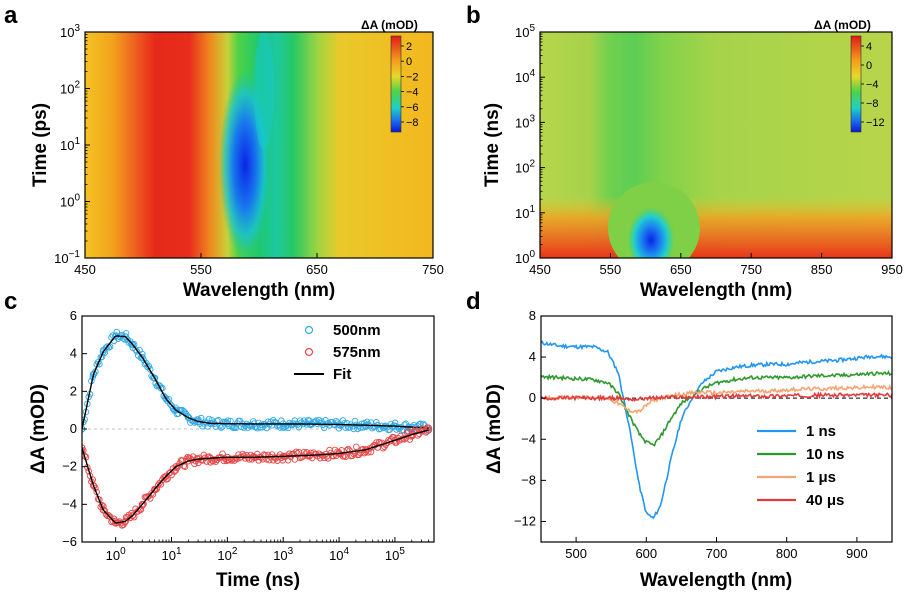 Image resolution: width=918 pixels, height=597 pixels. I want to click on d-xtick-label: 800, so click(787, 553).